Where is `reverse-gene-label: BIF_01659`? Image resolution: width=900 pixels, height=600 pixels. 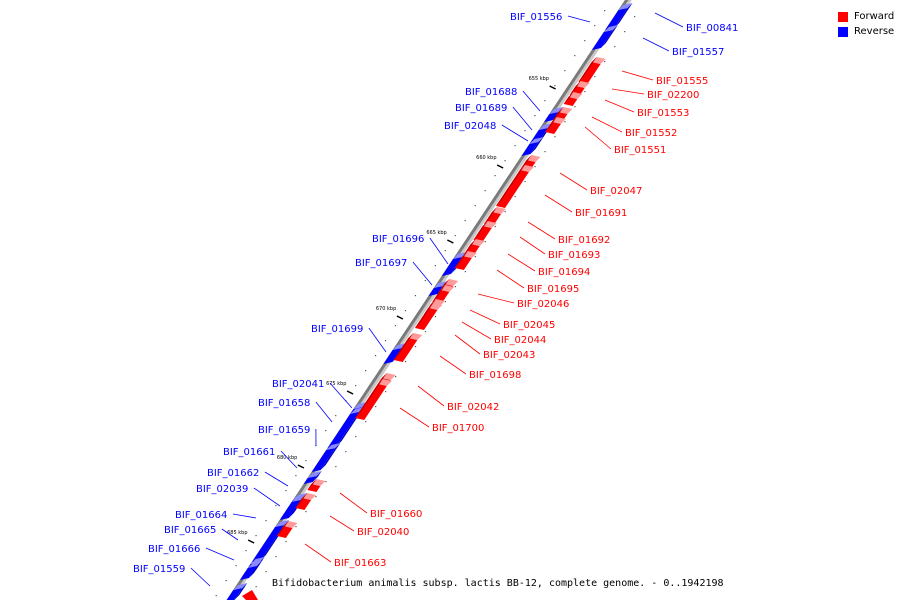
reverse-gene-label: BIF_01659 is located at coordinates (284, 430).